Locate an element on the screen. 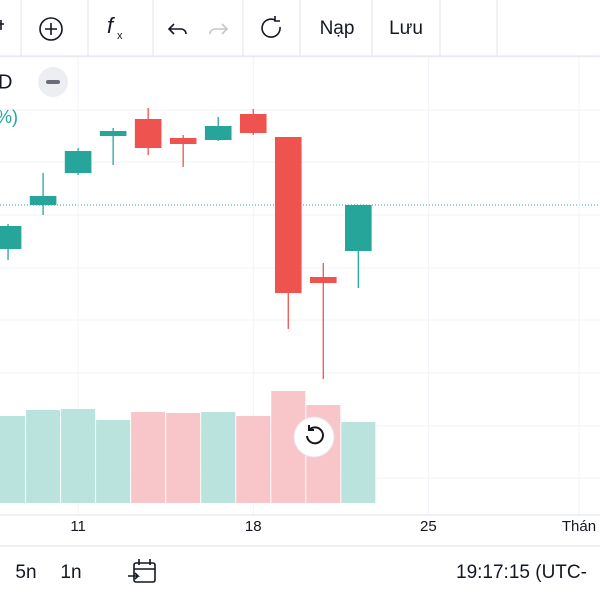 The width and height of the screenshot is (600, 600). reset-icon is located at coordinates (315, 435).